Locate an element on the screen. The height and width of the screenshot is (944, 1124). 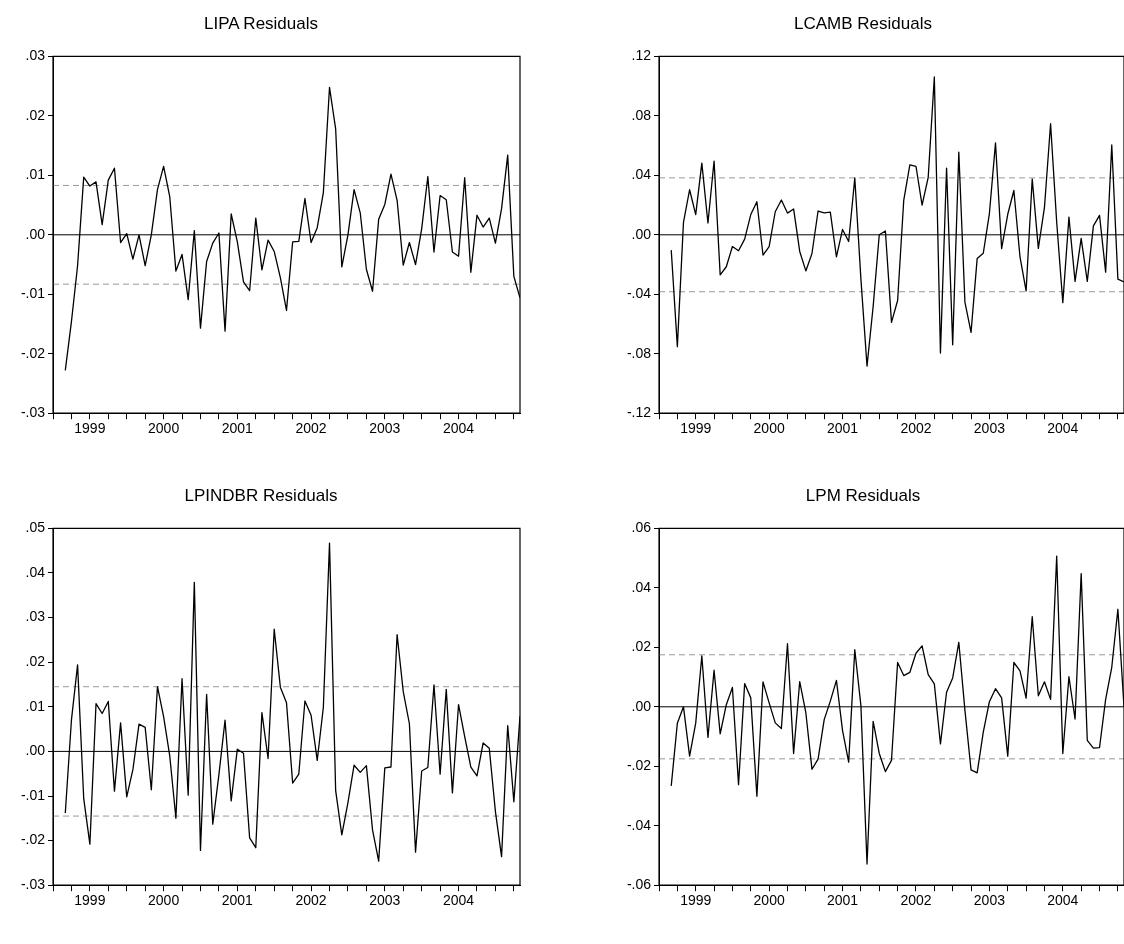
chart-title: LCAMB Residuals is located at coordinates (863, 23).